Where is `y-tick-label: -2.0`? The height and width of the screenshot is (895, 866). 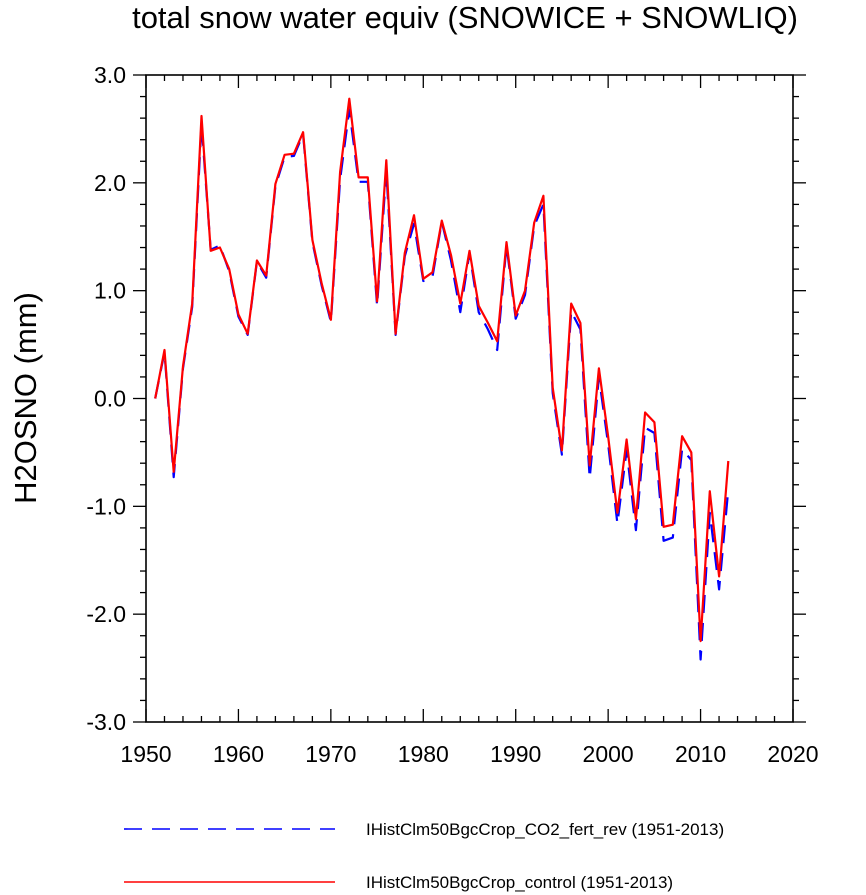 y-tick-label: -2.0 is located at coordinates (106, 614).